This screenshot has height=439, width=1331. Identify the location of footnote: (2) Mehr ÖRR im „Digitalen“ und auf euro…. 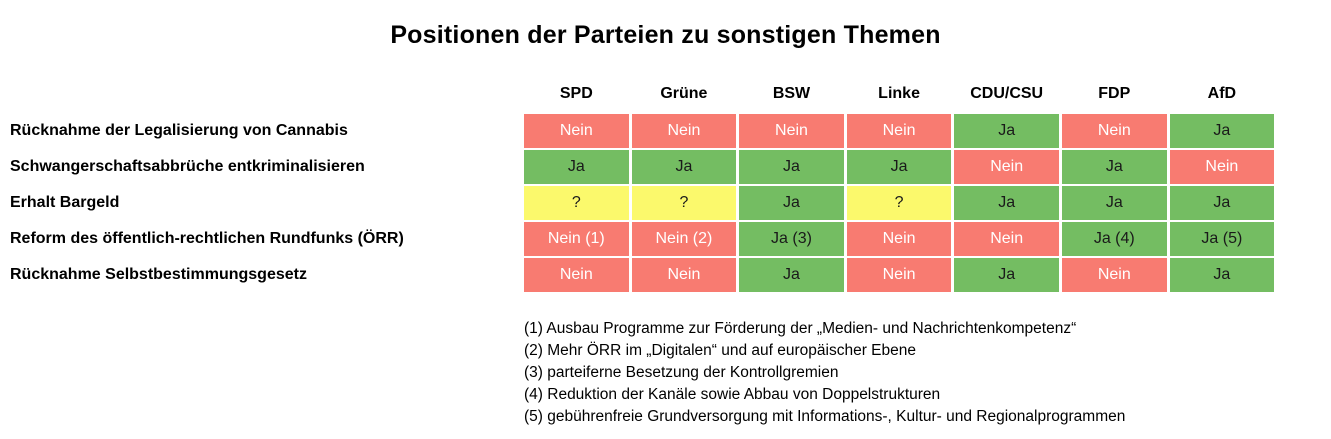
(720, 350).